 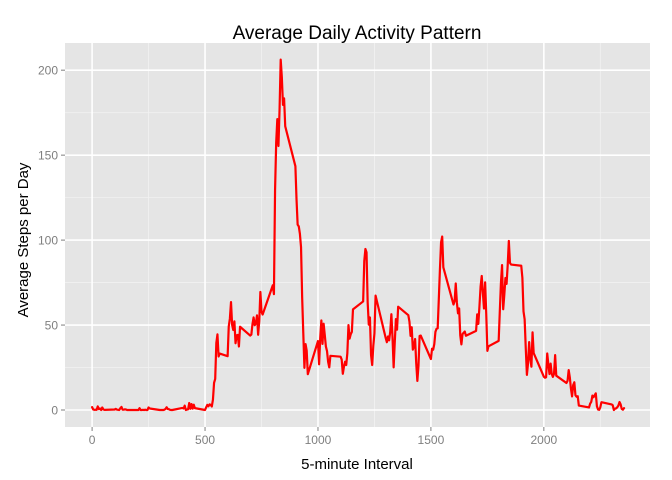 What do you see at coordinates (357, 33) in the screenshot?
I see `chart-title: Average Daily Activity Pattern` at bounding box center [357, 33].